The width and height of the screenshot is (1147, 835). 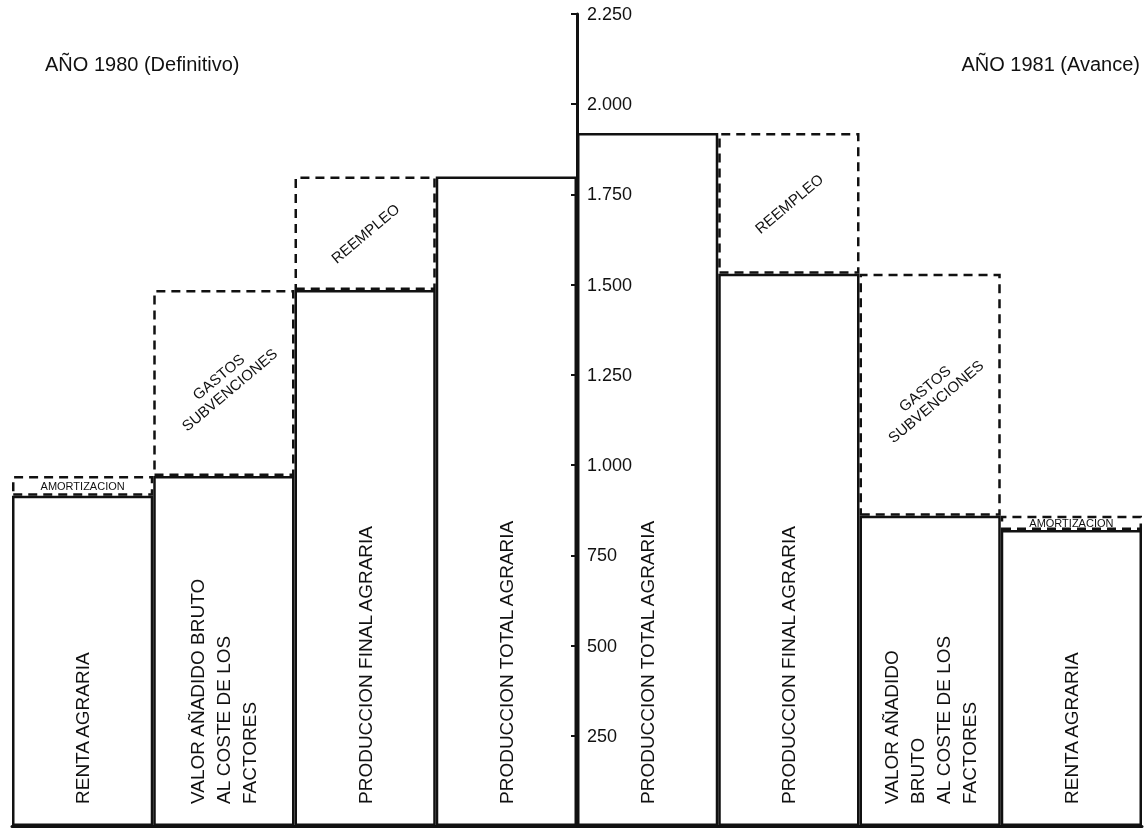 What do you see at coordinates (610, 374) in the screenshot?
I see `y-tick-label: 1.250` at bounding box center [610, 374].